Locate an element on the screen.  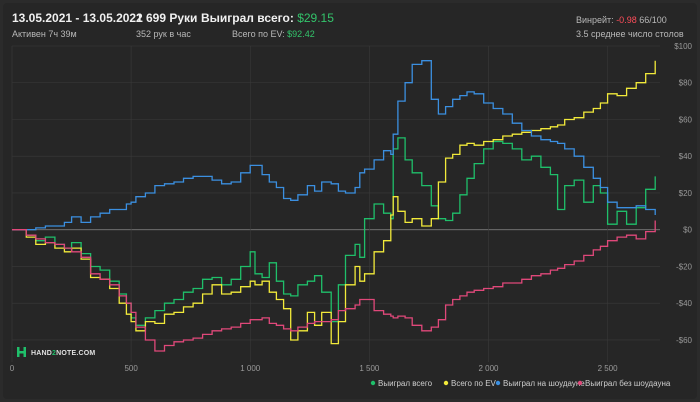
won-total: Выиграл всего: $29.15 is located at coordinates (267, 18).